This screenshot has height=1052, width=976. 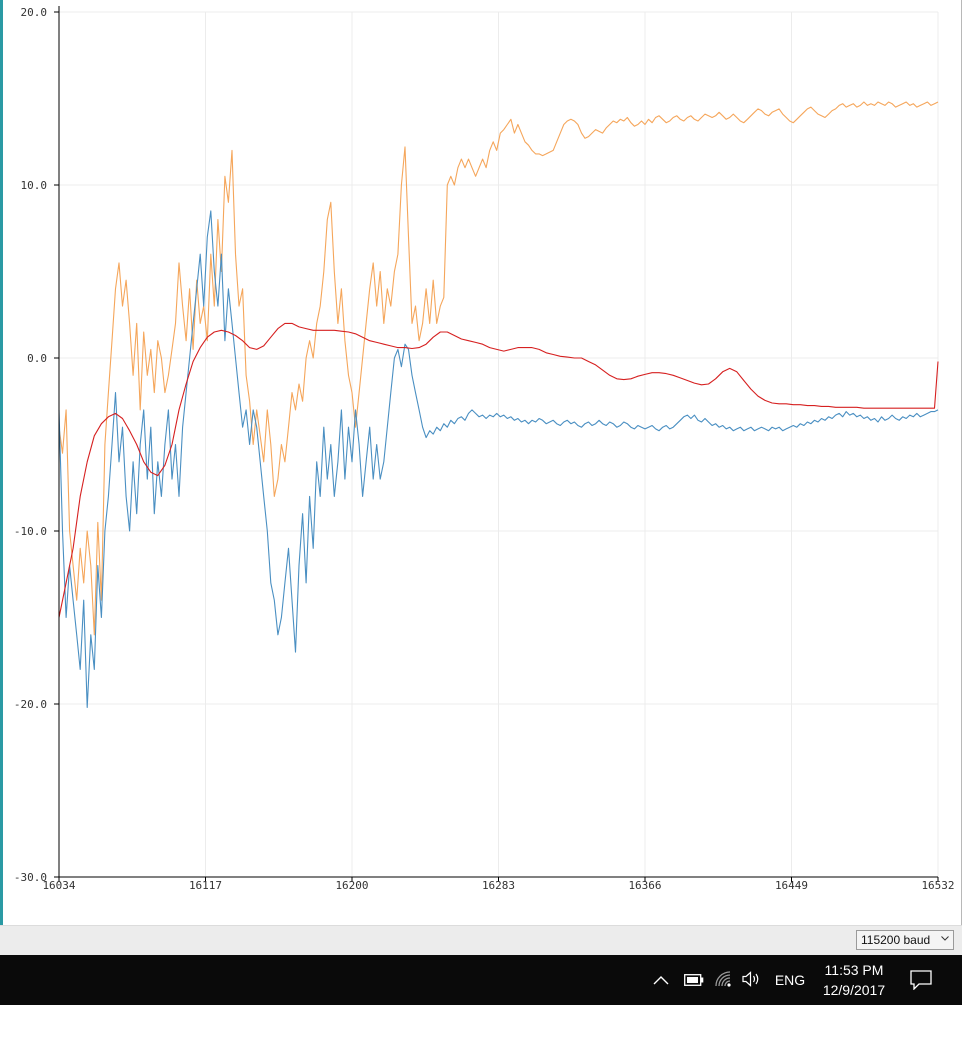 What do you see at coordinates (961, 477) in the screenshot?
I see `window-right-edge` at bounding box center [961, 477].